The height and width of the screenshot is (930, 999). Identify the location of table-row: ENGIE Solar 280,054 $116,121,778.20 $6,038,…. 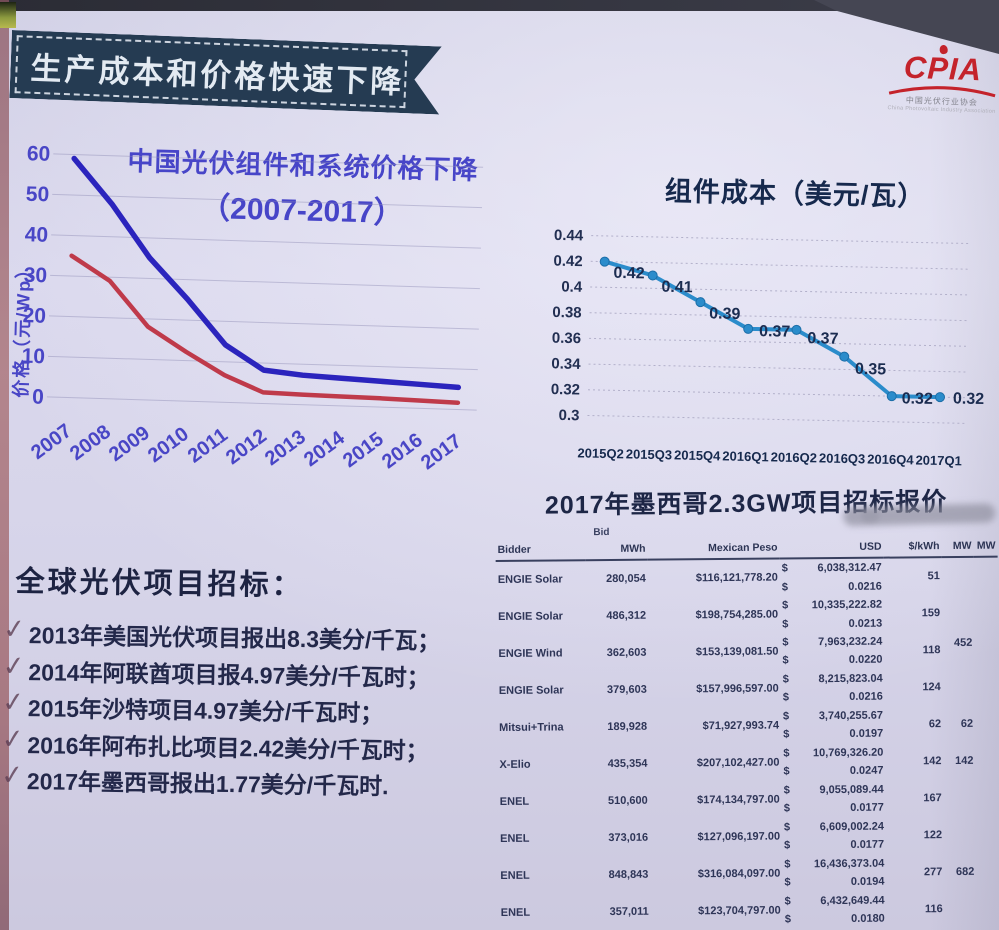
(747, 578).